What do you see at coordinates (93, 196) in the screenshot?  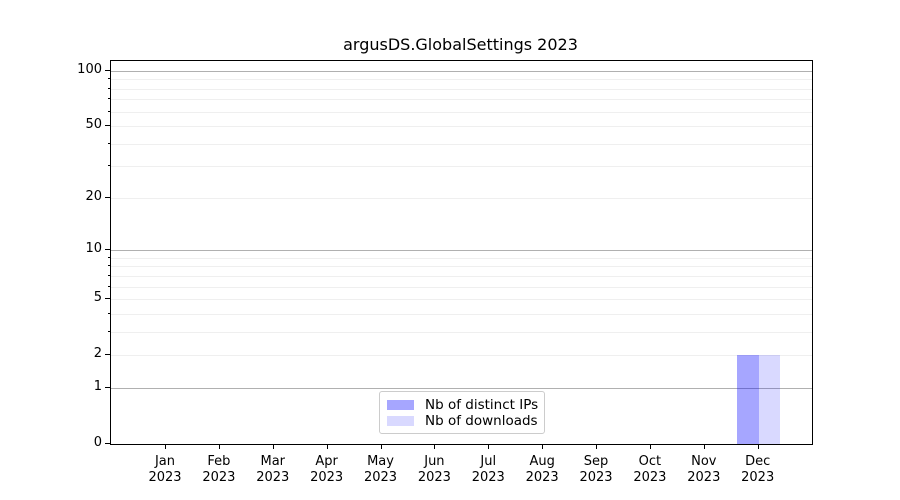 I see `y-tick-label: 20` at bounding box center [93, 196].